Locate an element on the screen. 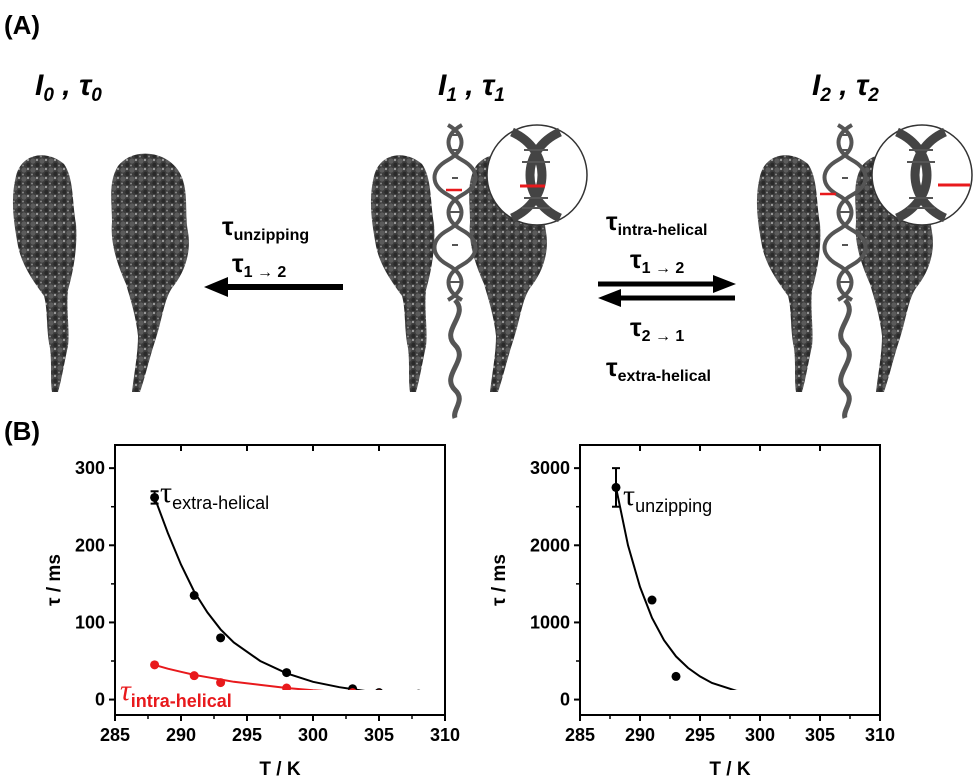  reverse-rate-label: τ2 → 1 is located at coordinates (657, 328).